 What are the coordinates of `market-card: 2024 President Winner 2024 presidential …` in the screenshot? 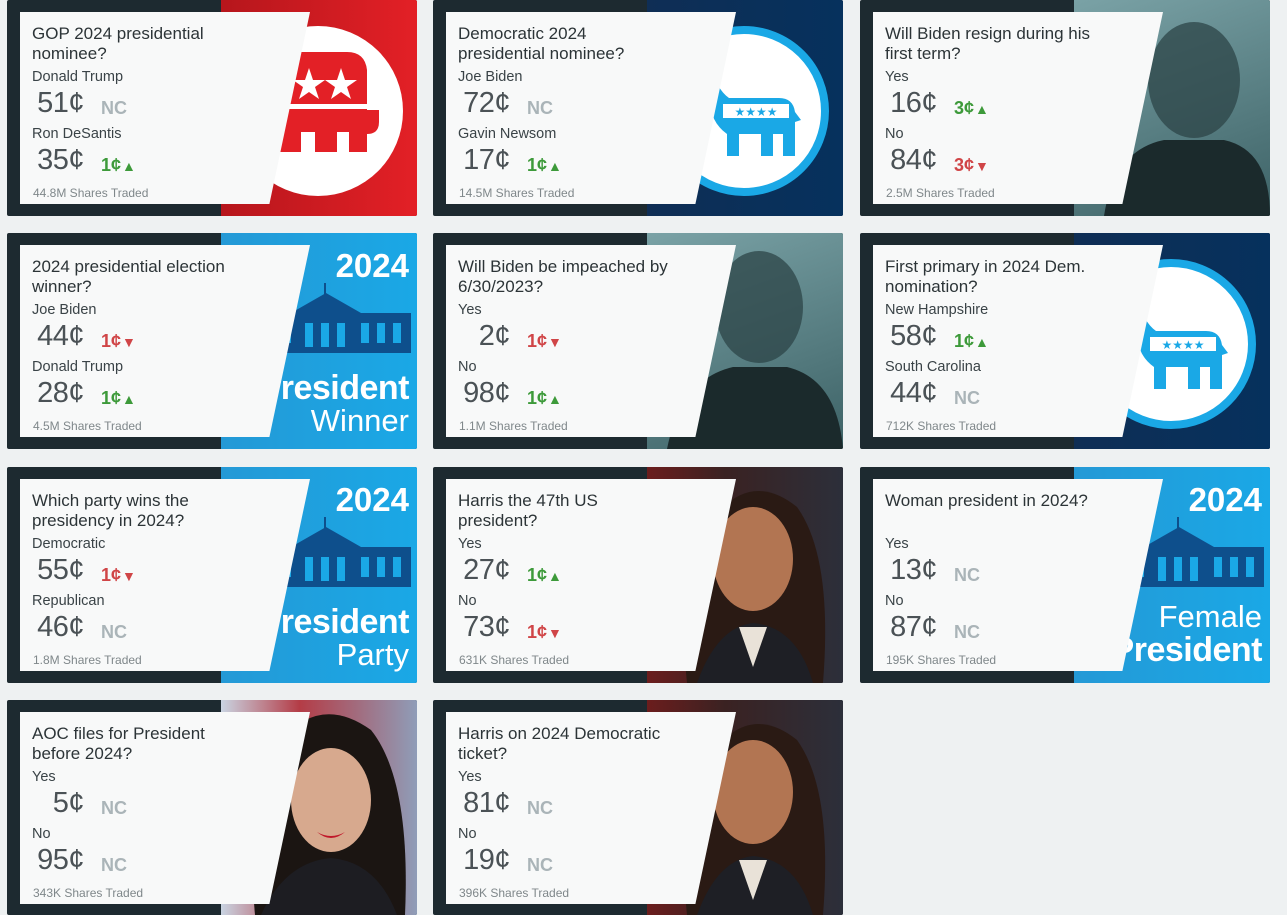 It's located at (212, 341).